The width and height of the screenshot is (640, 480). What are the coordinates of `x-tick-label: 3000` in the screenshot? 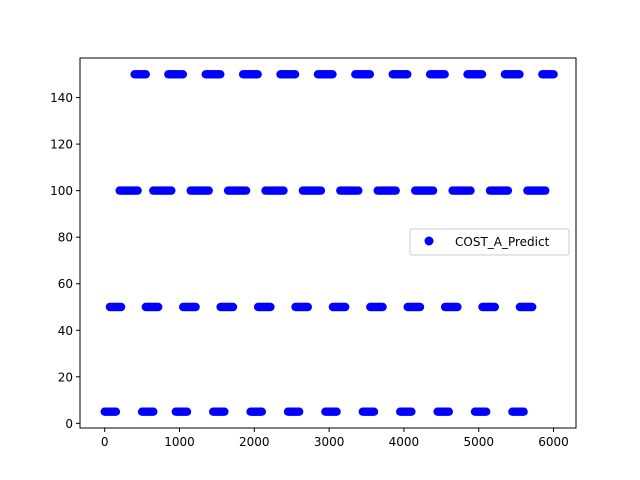 It's located at (329, 442).